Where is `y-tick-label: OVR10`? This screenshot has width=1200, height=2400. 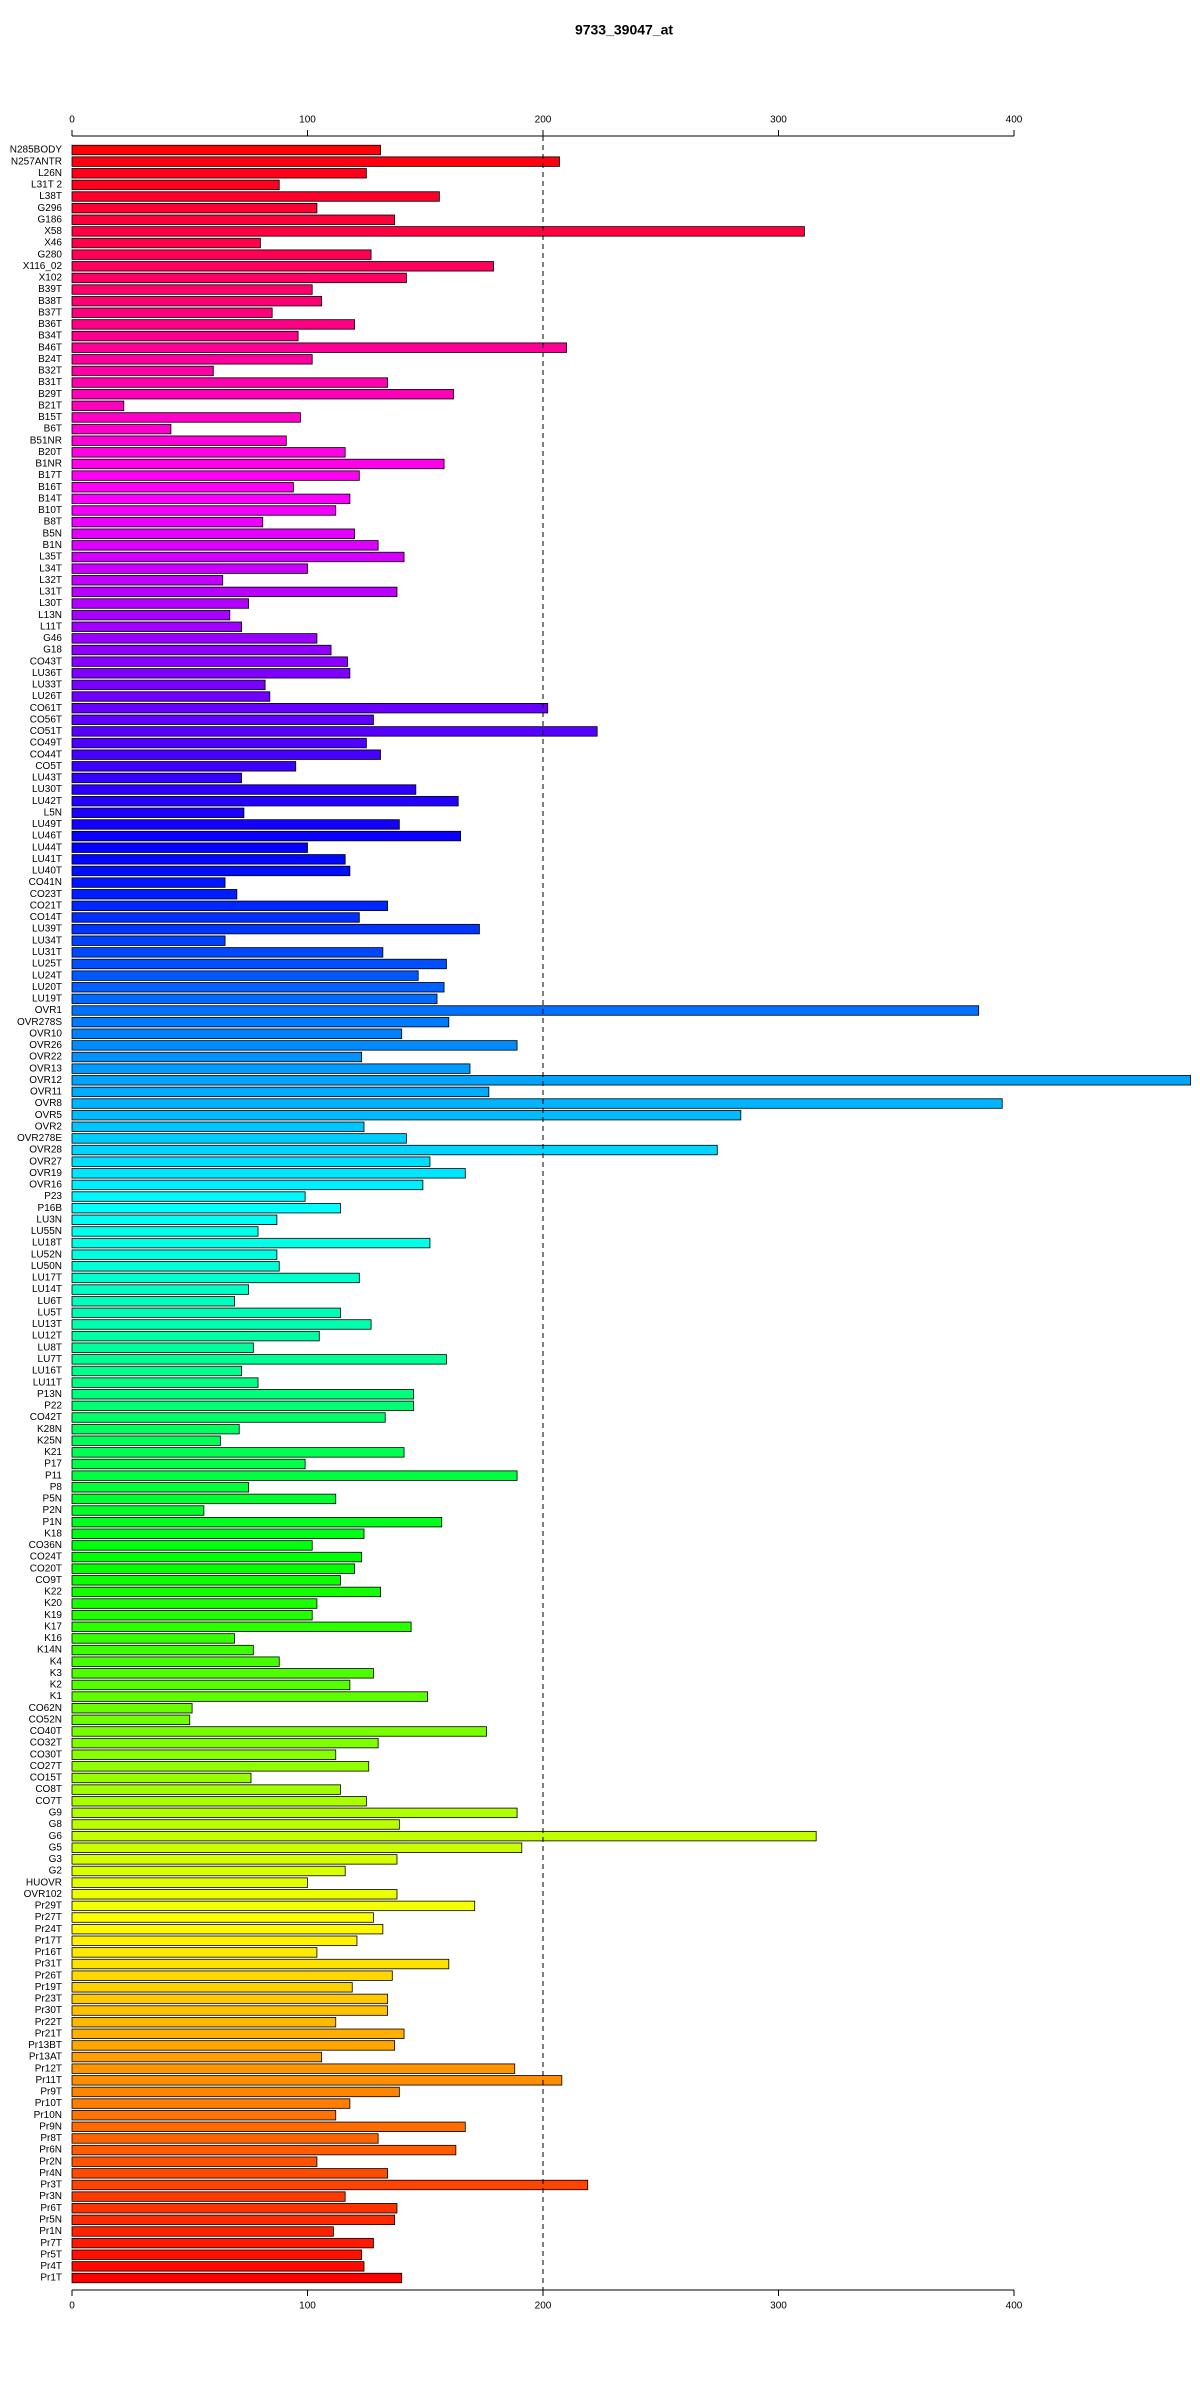
y-tick-label: OVR10 is located at coordinates (45, 1033).